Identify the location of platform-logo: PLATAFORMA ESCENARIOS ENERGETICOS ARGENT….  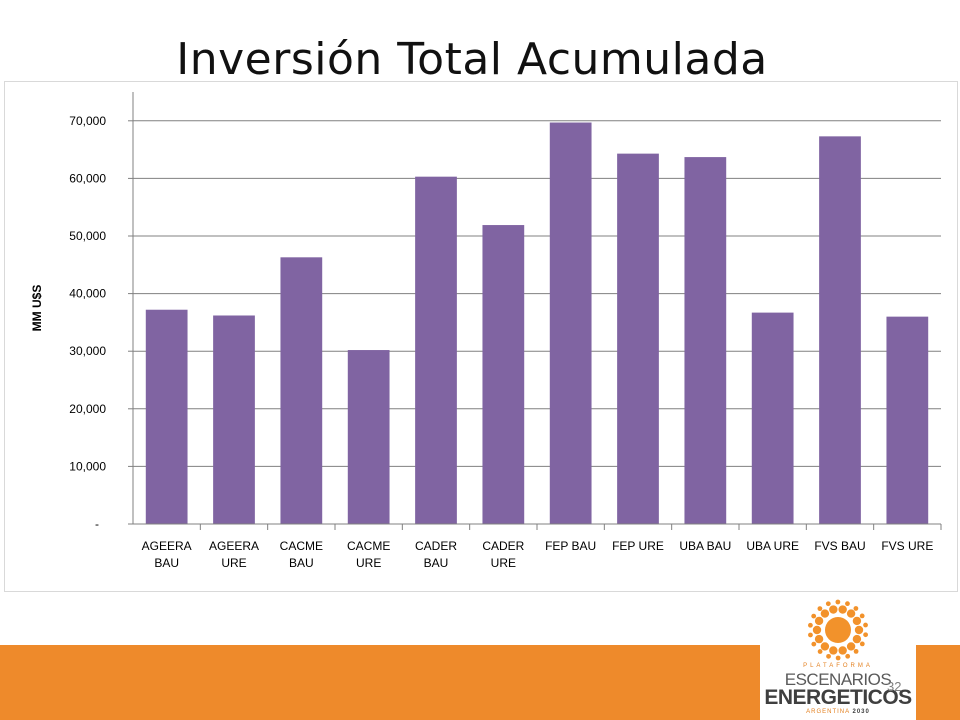
(838, 659).